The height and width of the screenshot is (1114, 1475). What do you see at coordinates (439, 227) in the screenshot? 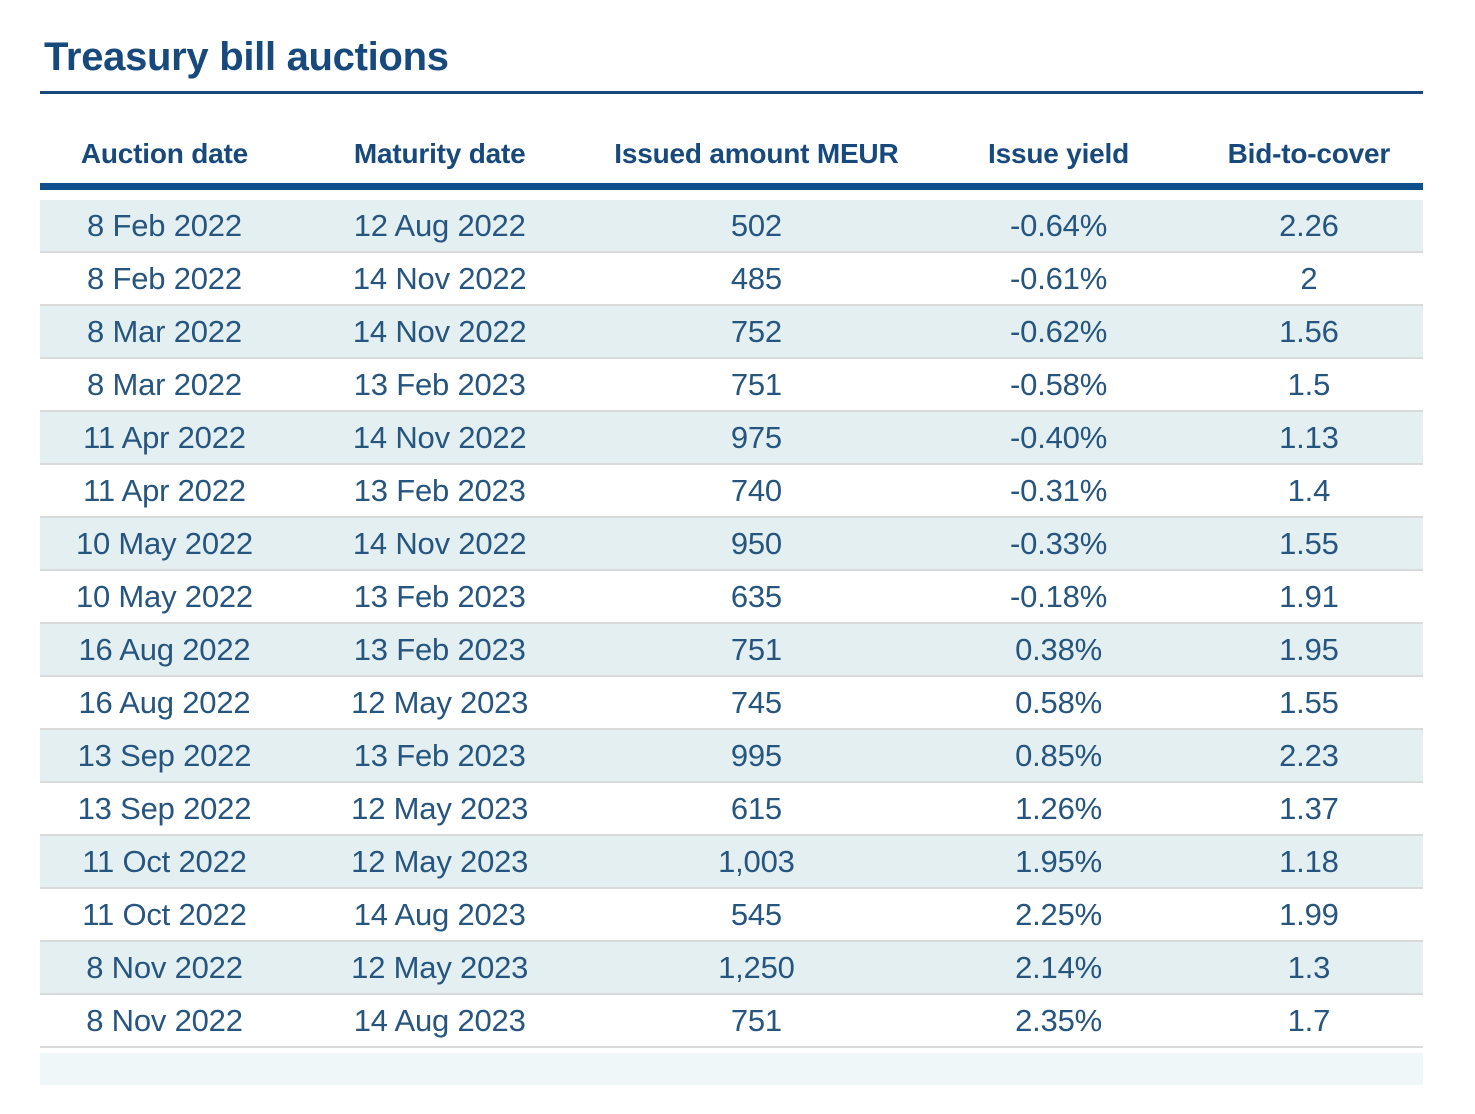
I see `cell-maturity-date: 12 Aug 2022` at bounding box center [439, 227].